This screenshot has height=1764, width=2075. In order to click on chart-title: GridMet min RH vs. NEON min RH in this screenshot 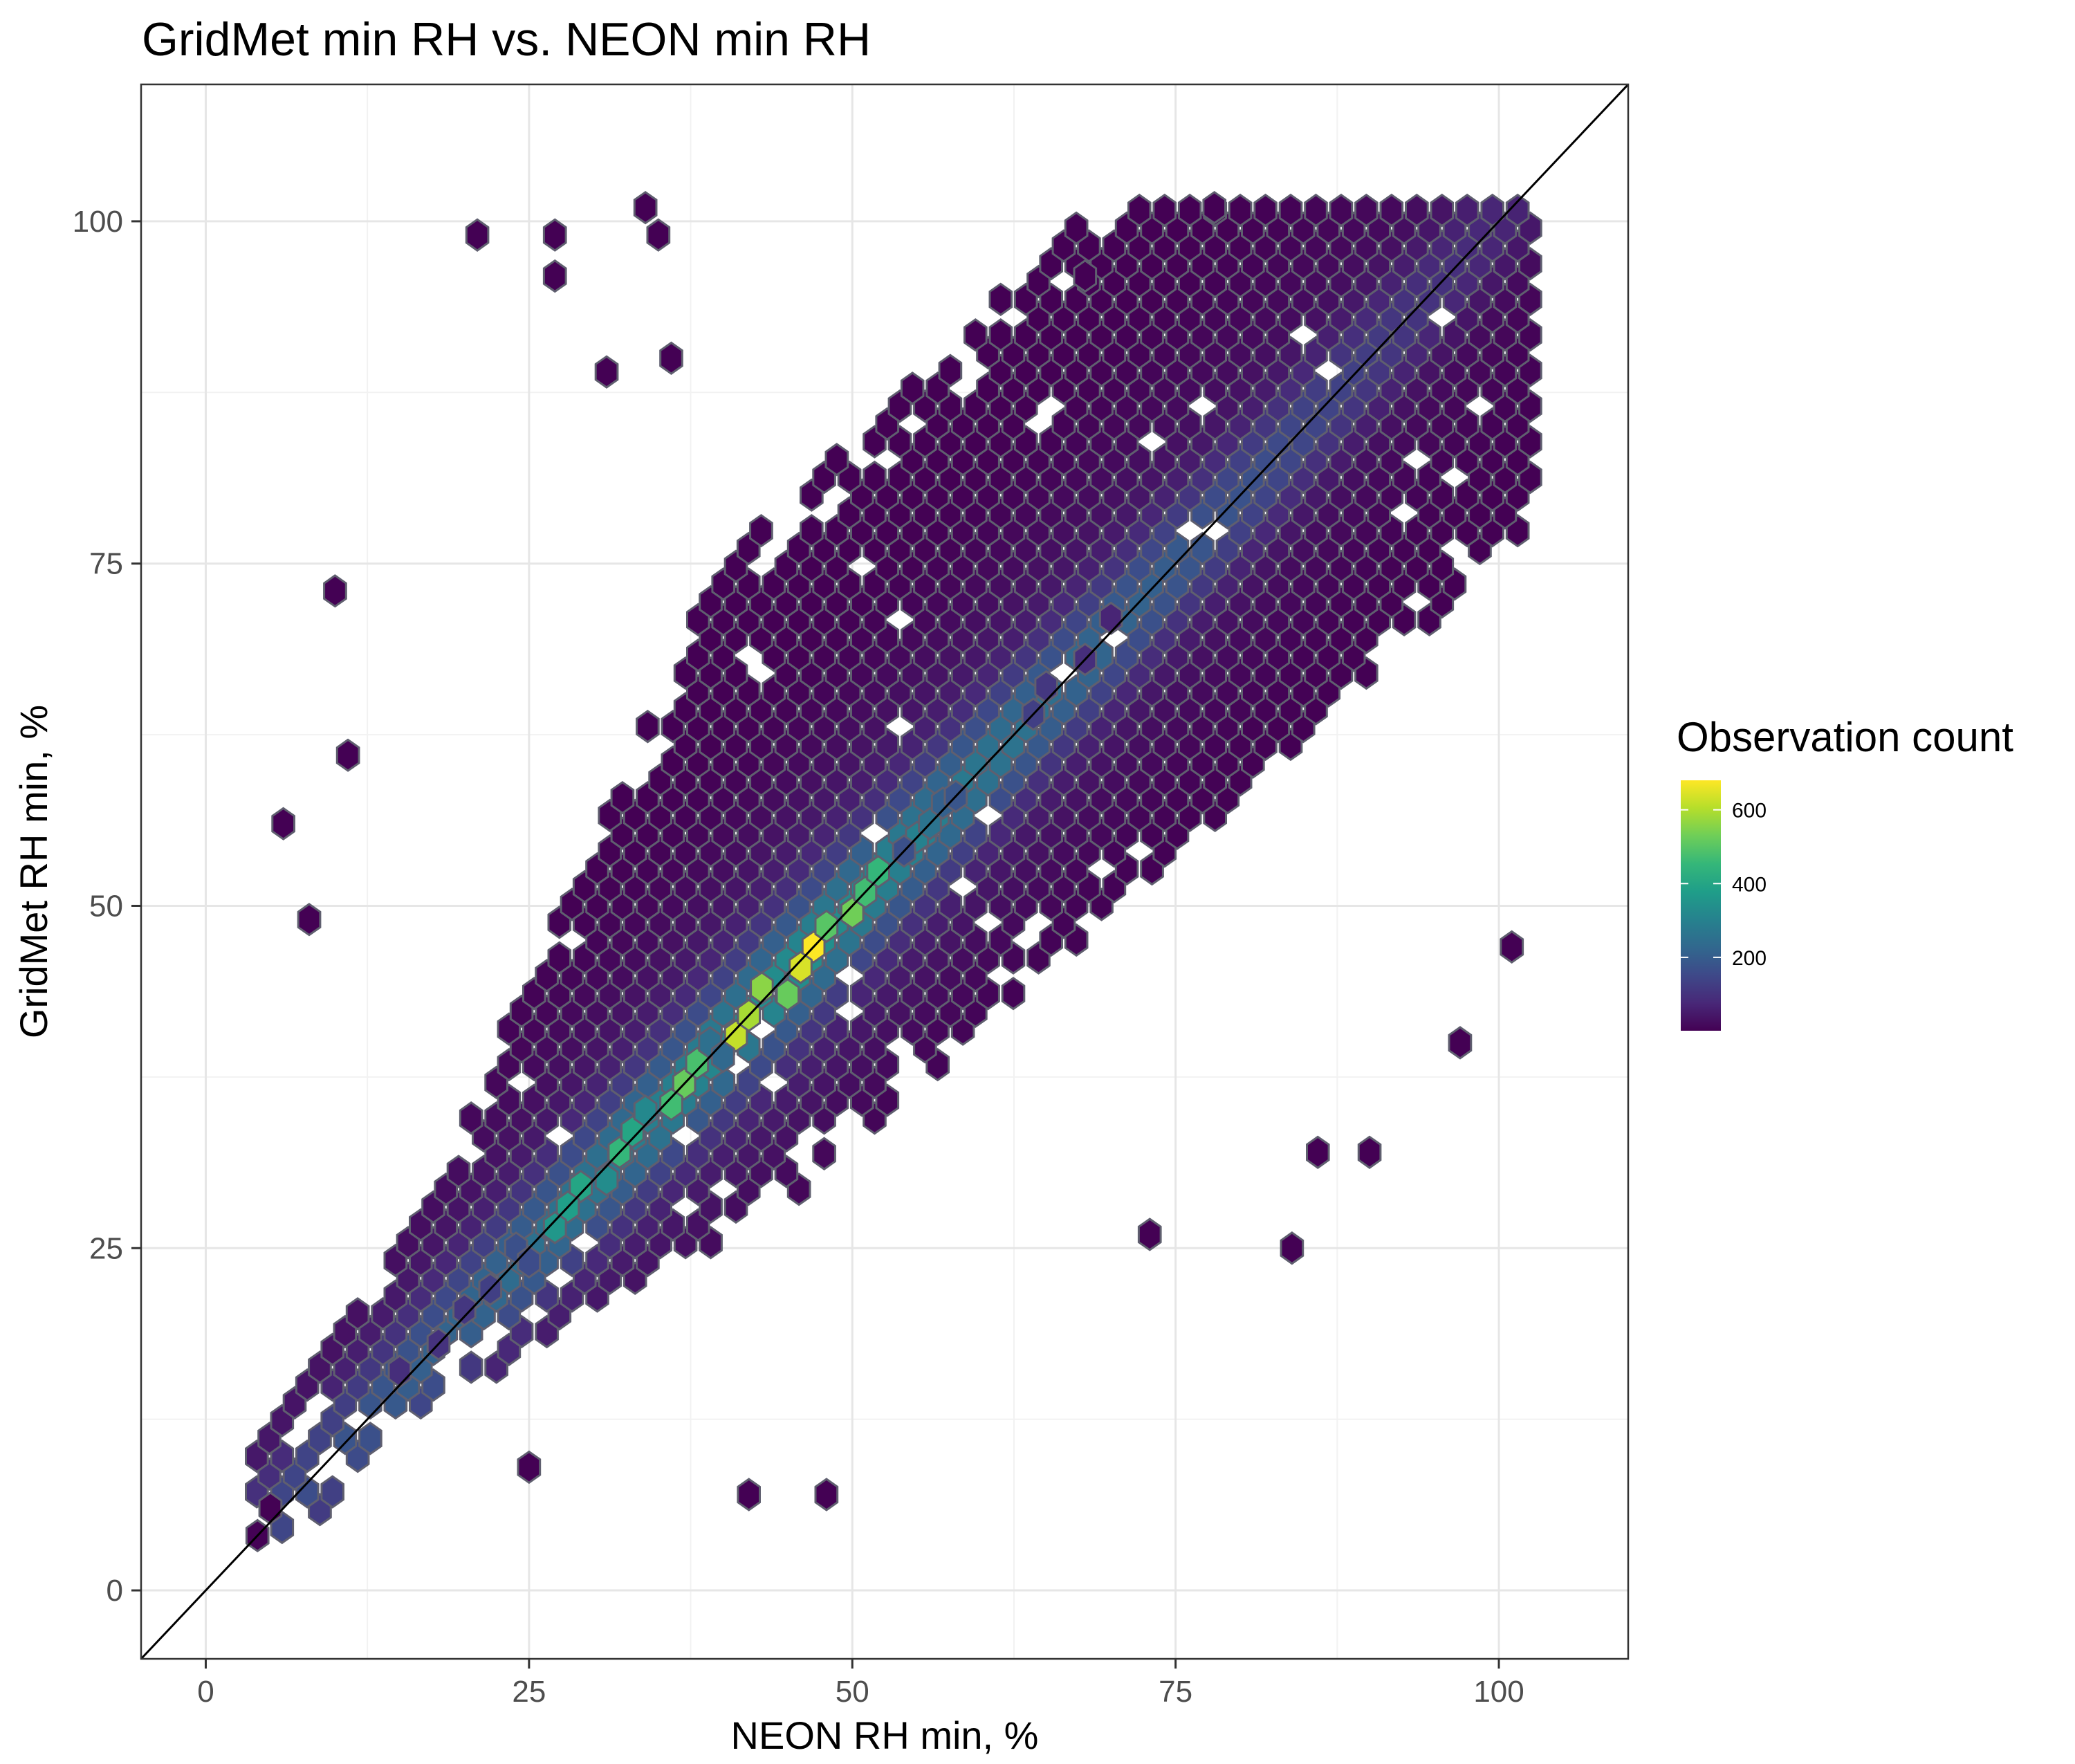, I will do `click(506, 39)`.